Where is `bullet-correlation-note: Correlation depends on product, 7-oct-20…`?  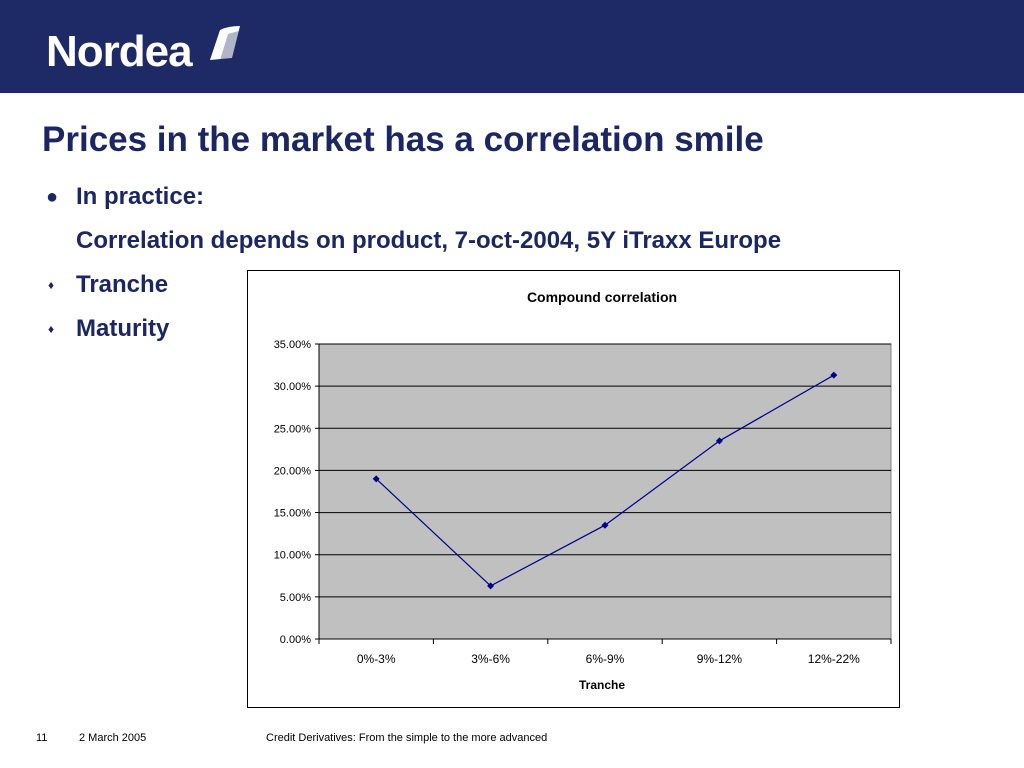 bullet-correlation-note: Correlation depends on product, 7-oct-20… is located at coordinates (428, 241).